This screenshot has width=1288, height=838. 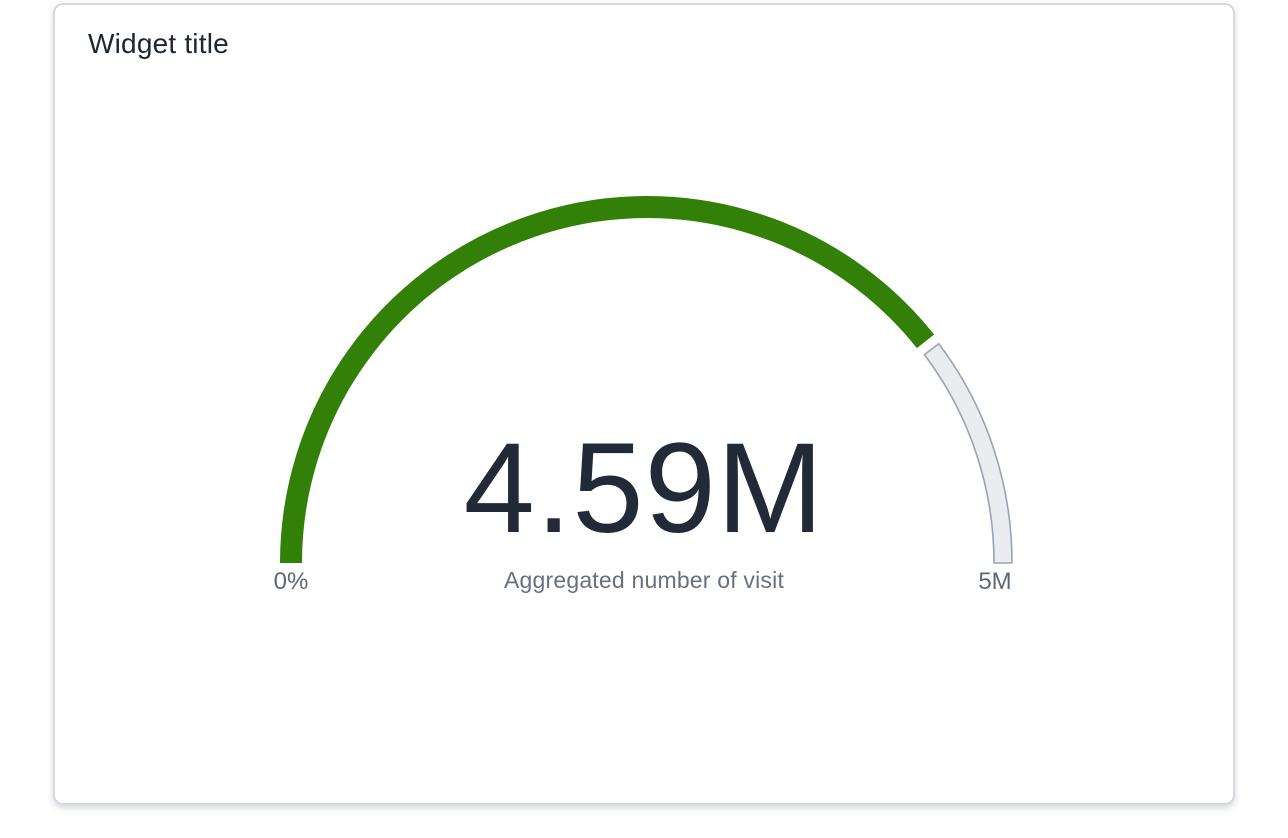 What do you see at coordinates (291, 581) in the screenshot?
I see `gauge-min-label: 0%` at bounding box center [291, 581].